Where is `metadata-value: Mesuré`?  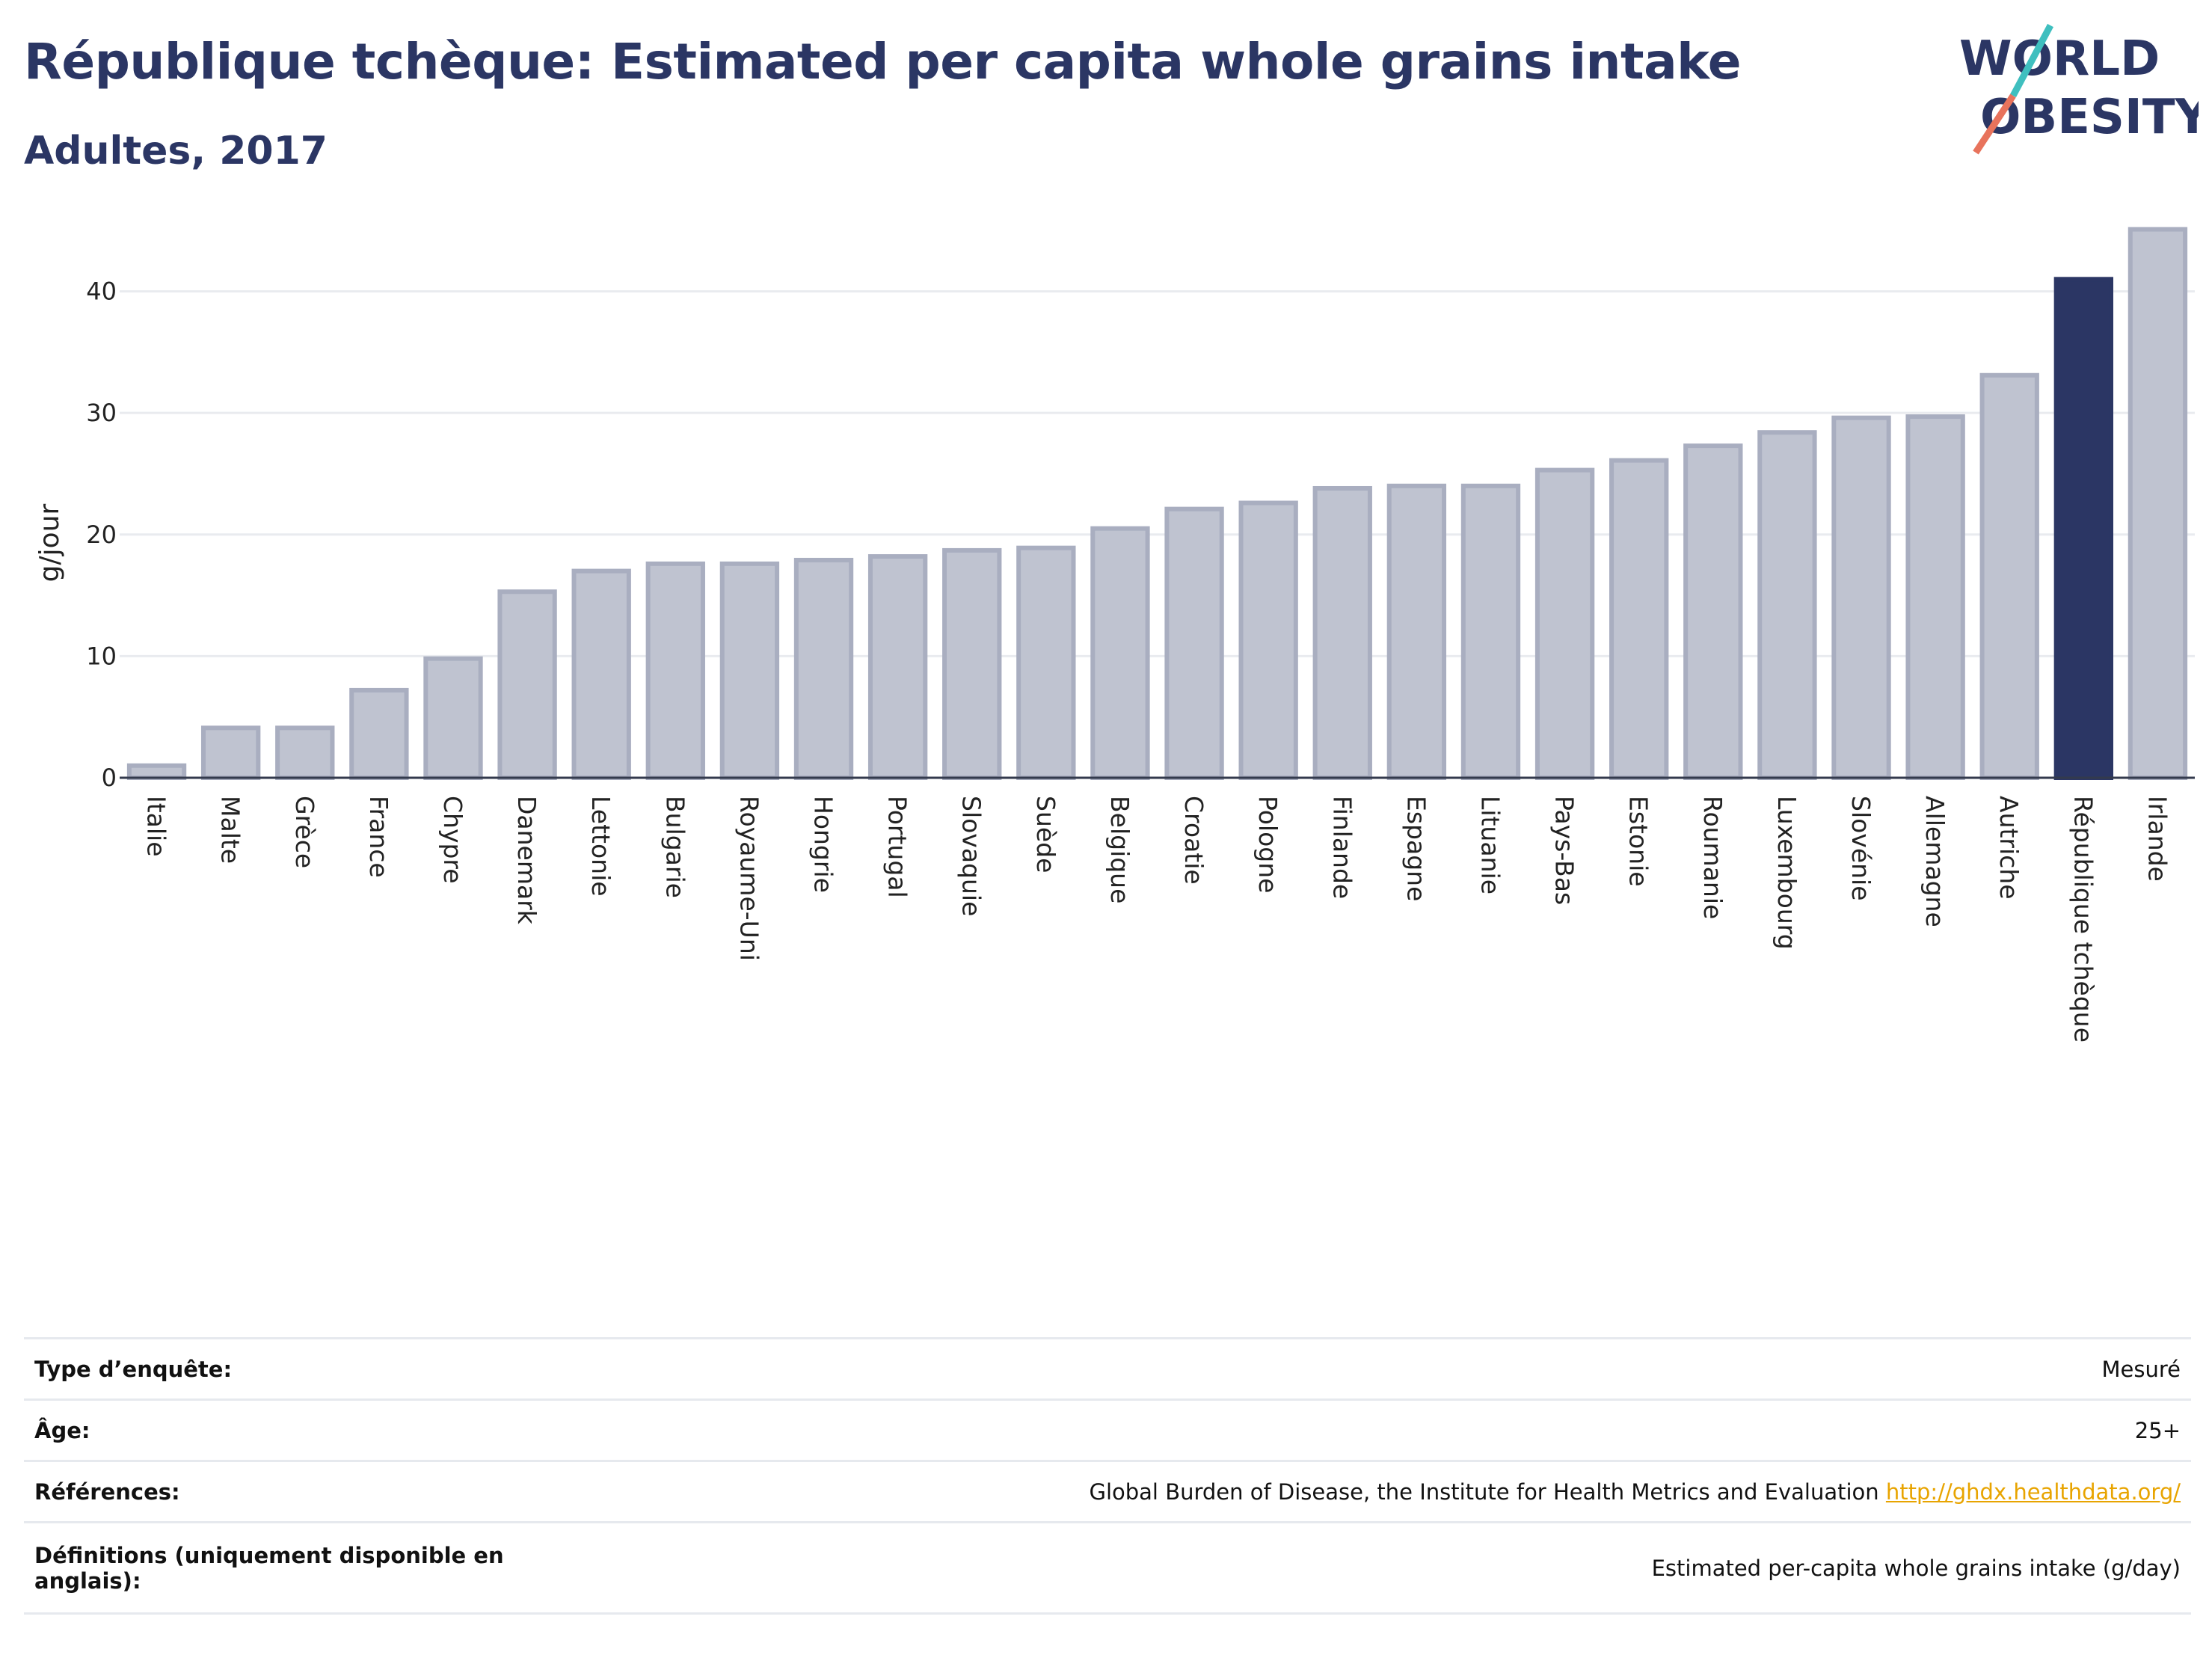 metadata-value: Mesuré is located at coordinates (1379, 1368).